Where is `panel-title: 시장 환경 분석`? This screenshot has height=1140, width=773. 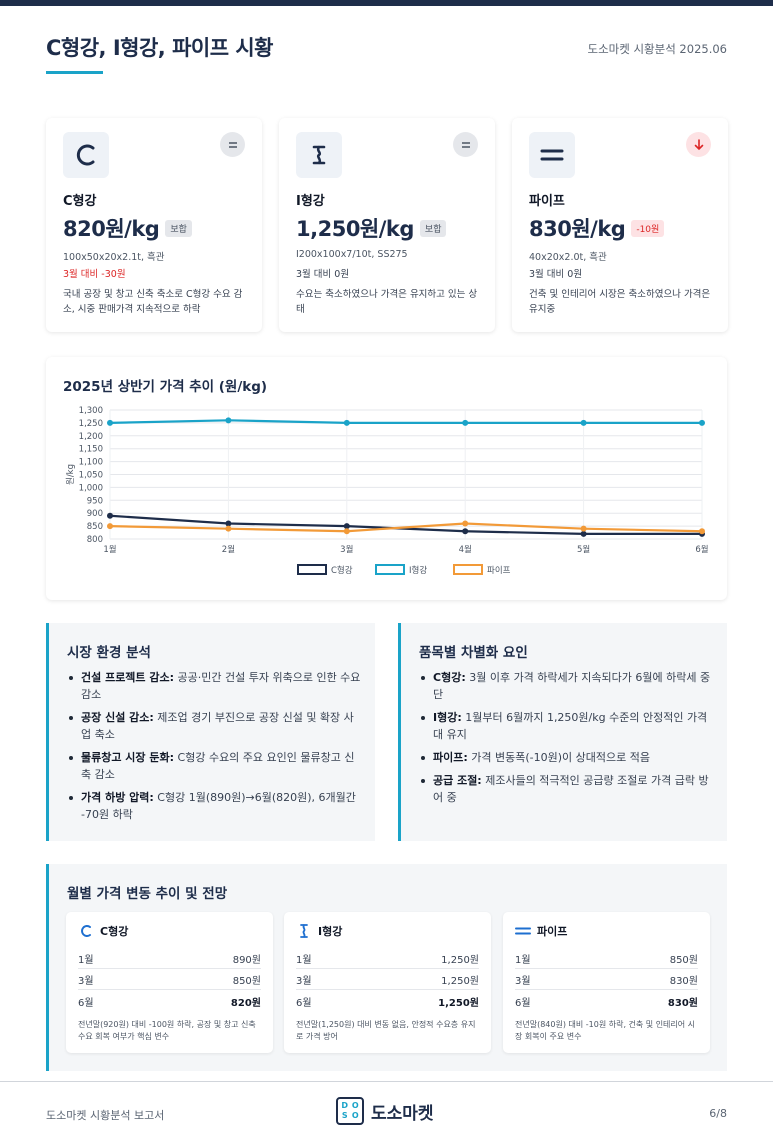 panel-title: 시장 환경 분석 is located at coordinates (109, 653).